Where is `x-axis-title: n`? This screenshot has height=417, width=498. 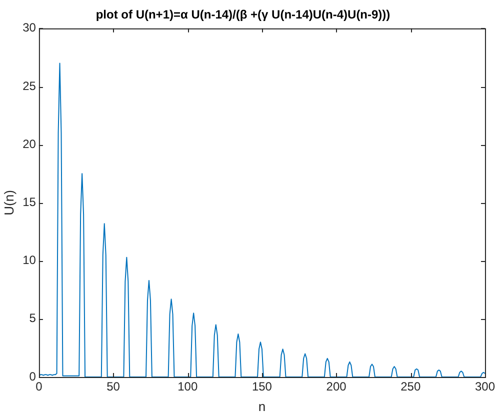 x-axis-title: n is located at coordinates (262, 406).